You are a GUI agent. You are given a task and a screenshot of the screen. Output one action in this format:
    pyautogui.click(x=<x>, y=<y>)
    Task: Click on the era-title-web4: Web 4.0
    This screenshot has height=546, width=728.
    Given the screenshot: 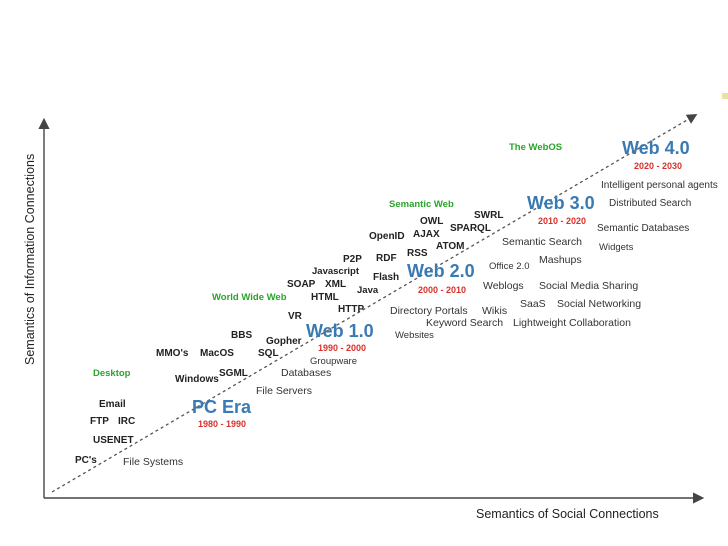 What is the action you would take?
    pyautogui.click(x=656, y=148)
    